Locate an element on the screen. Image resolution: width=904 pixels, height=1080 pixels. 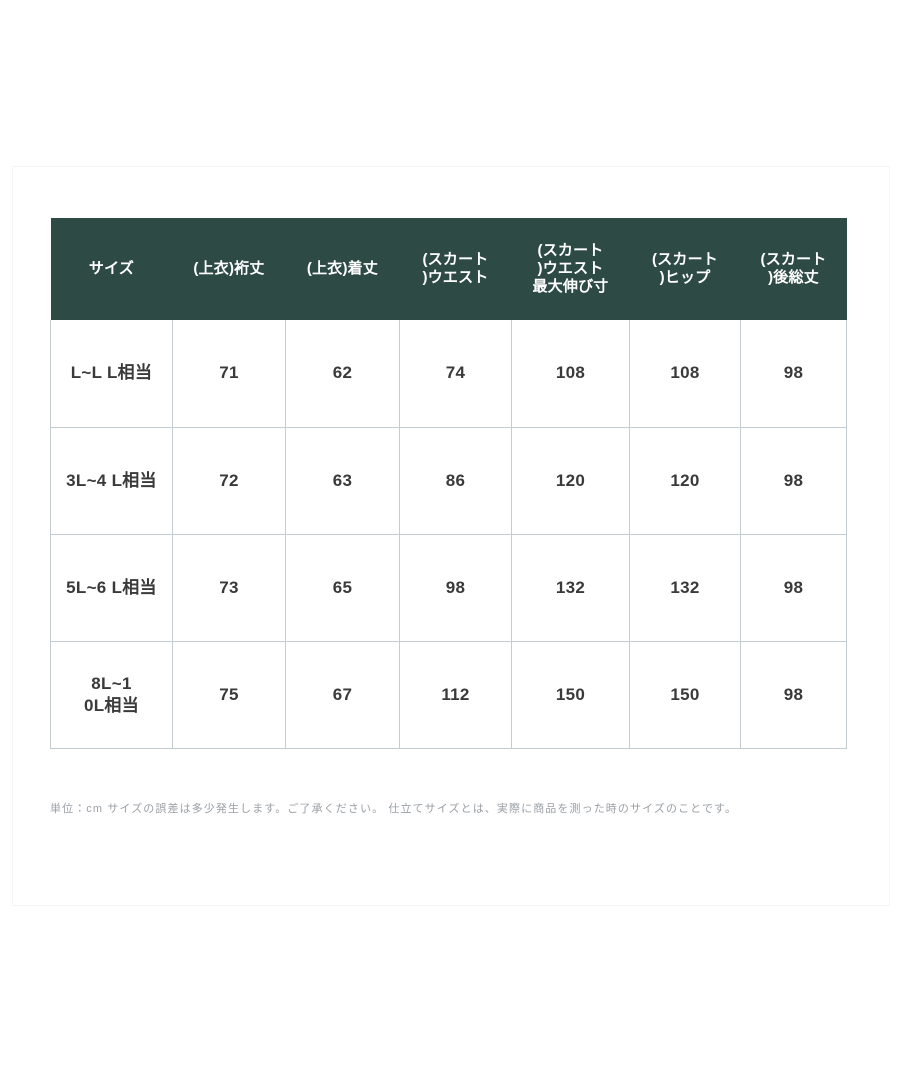
row-label-line: L~L L相当 is located at coordinates (111, 373).